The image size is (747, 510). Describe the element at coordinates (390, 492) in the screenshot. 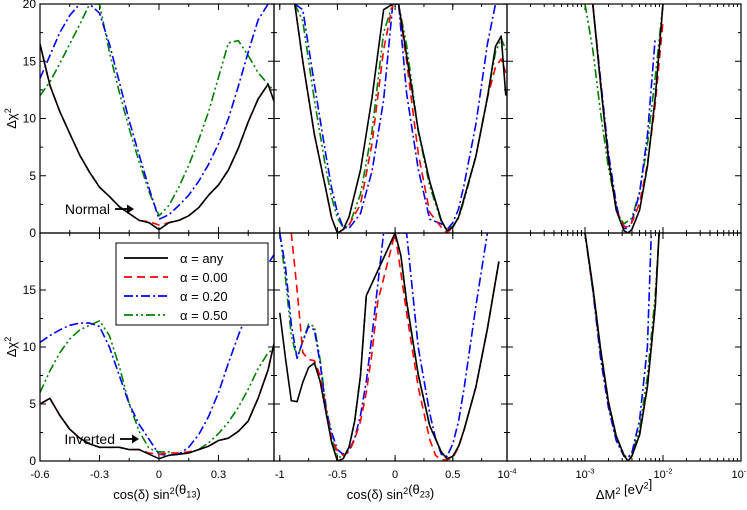

I see `x-axis-label: cos(δ) sin2(θ23)` at that location.